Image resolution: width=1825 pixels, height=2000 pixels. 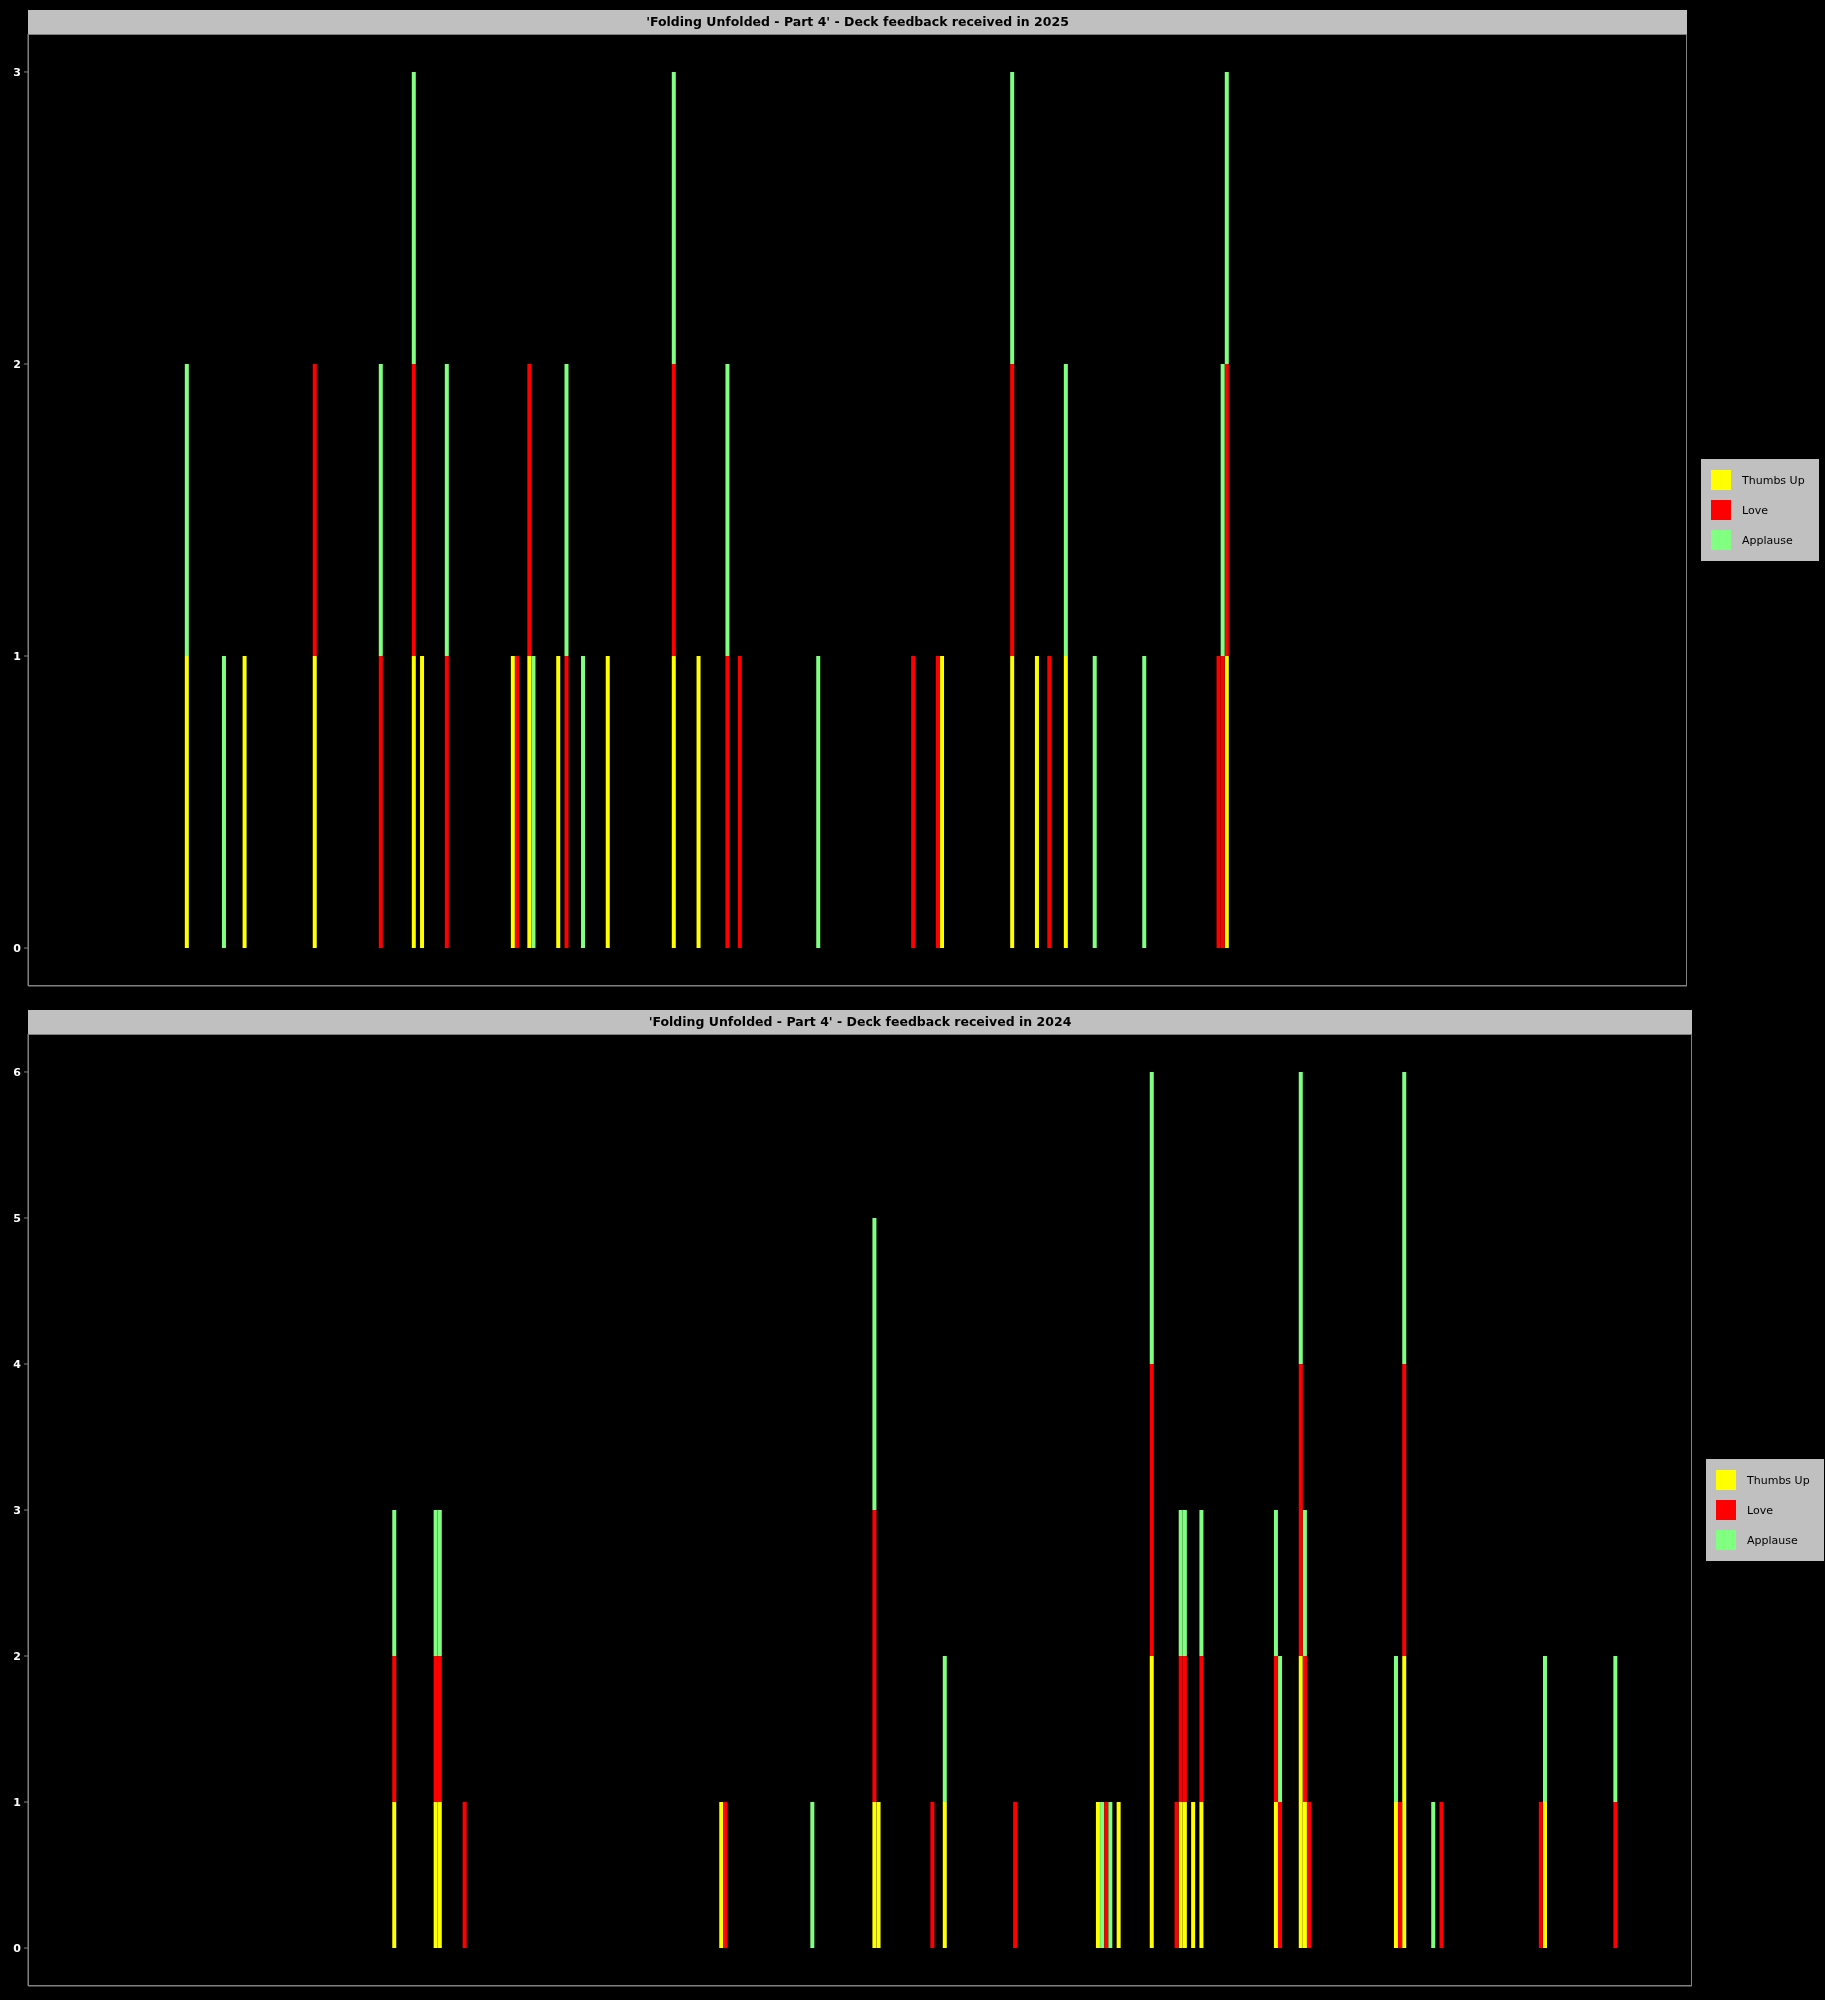 I want to click on y-tick-label: 3, so click(x=17, y=1510).